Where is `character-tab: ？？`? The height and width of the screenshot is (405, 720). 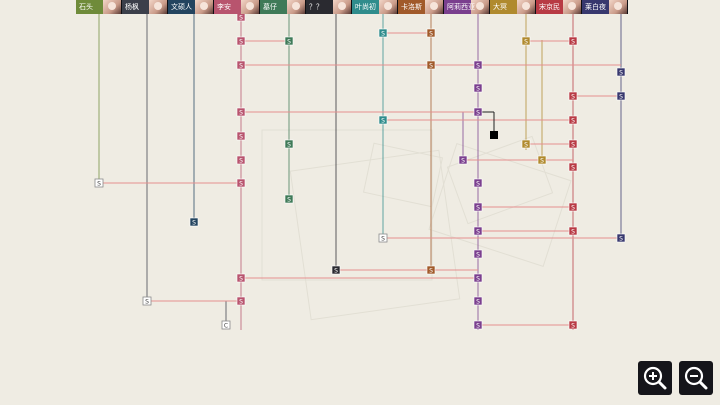
character-tab: ？？ is located at coordinates (329, 7).